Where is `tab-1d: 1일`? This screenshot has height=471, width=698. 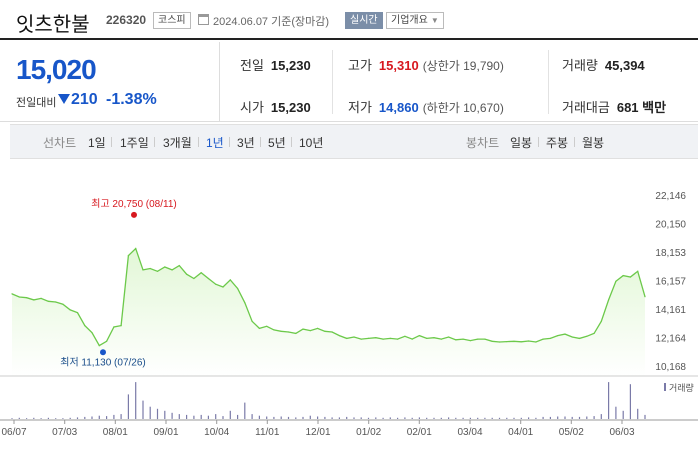 tab-1d: 1일 is located at coordinates (97, 143).